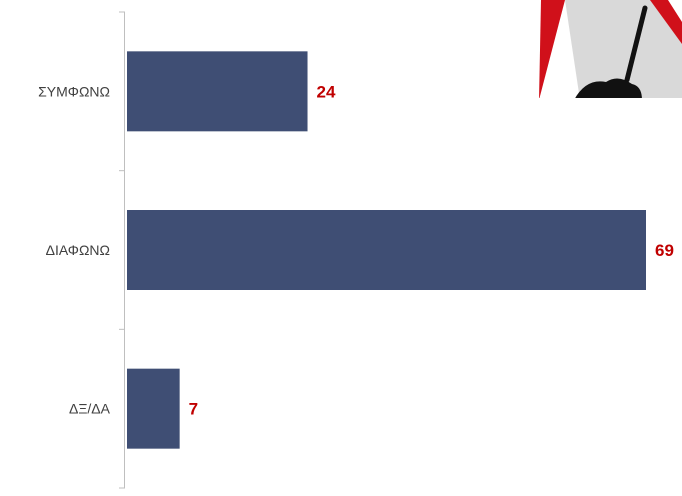 The width and height of the screenshot is (682, 496). Describe the element at coordinates (664, 250) in the screenshot. I see `value-label-2: 69` at that location.